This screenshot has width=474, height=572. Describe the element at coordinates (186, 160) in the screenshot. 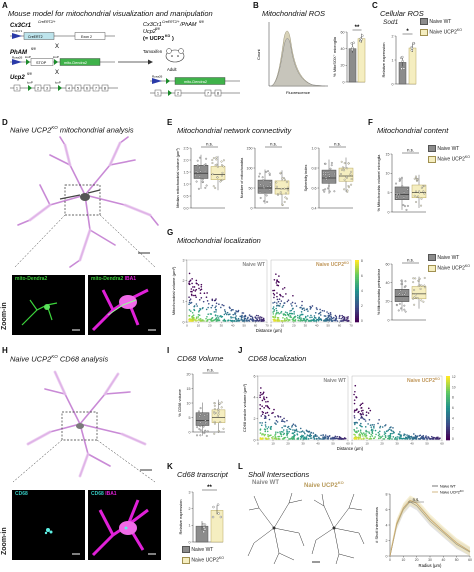

I see `e1-ytick-label: 2.0` at that location.